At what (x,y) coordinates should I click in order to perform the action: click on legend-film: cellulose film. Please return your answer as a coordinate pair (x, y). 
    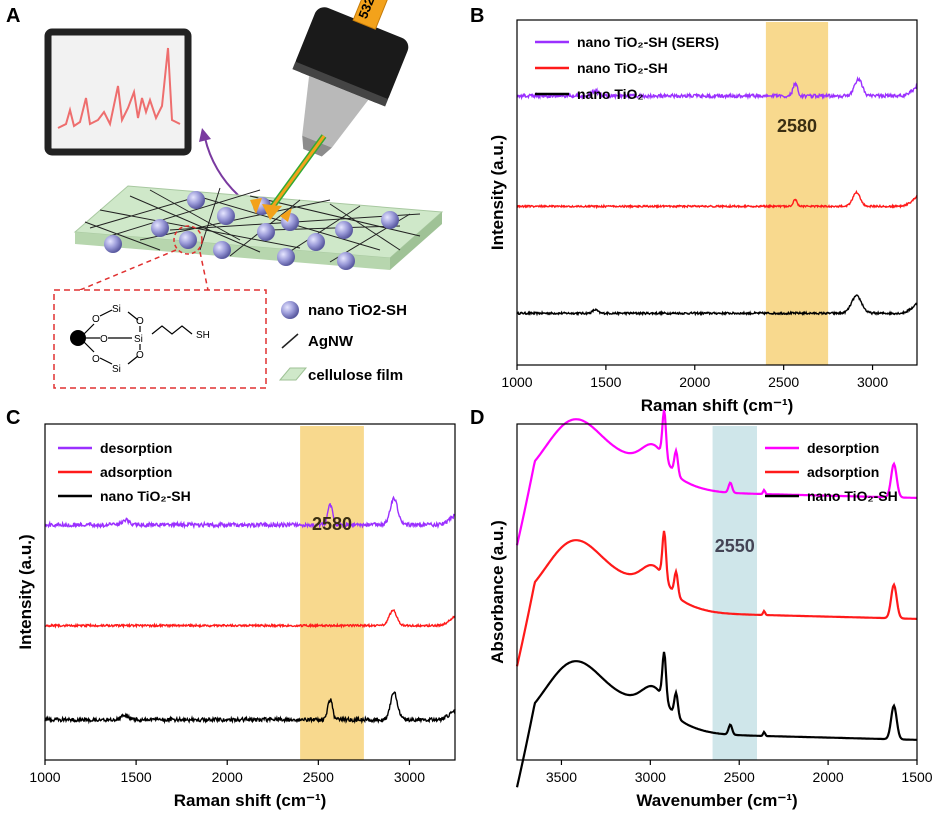
    Looking at the image, I should click on (355, 375).